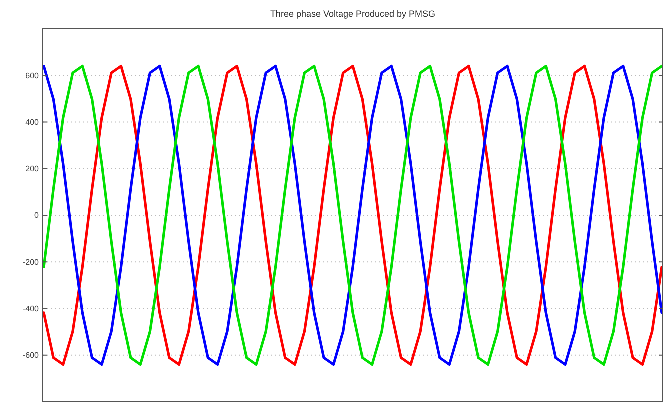  Describe the element at coordinates (37, 215) in the screenshot. I see `y-tick-label: 0` at that location.